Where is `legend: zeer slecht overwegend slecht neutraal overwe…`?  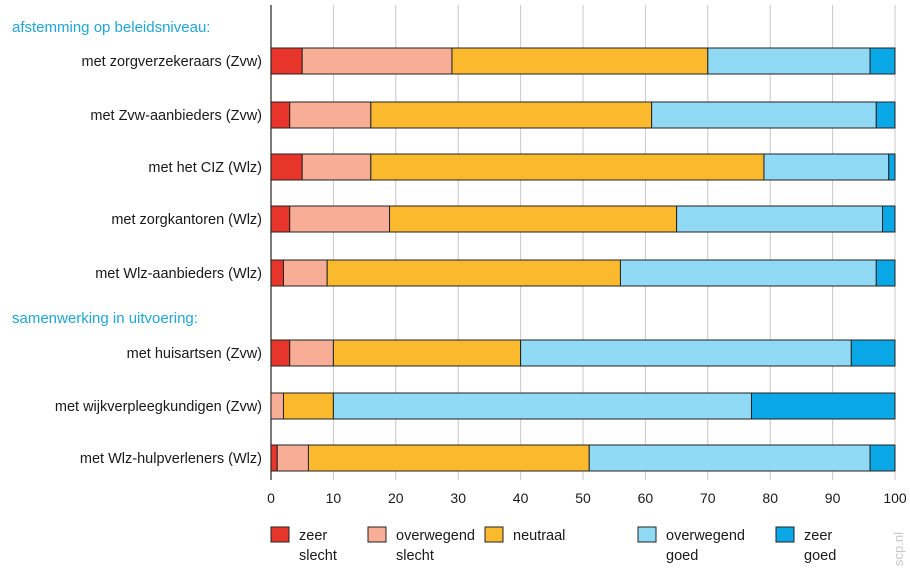
legend: zeer slecht overwegend slecht neutraal overwe… is located at coordinates (553, 545).